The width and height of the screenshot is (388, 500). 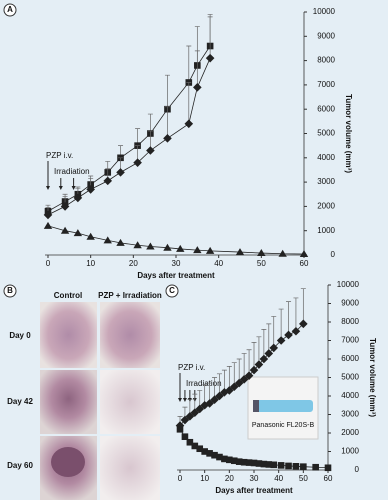 I want to click on y-tick-label: 10000, so click(x=348, y=284).